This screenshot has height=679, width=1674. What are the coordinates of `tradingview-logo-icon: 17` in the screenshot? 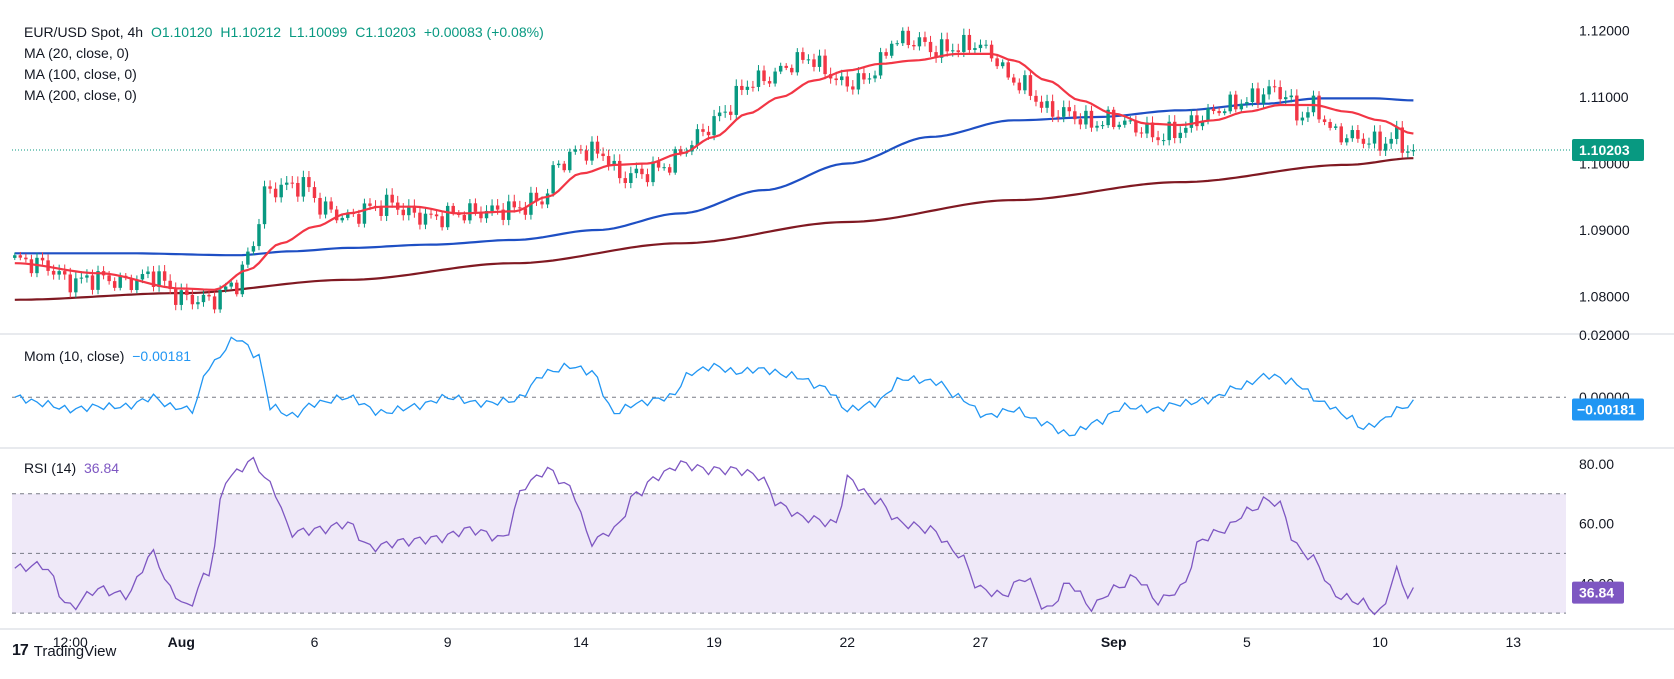 It's located at (20, 650).